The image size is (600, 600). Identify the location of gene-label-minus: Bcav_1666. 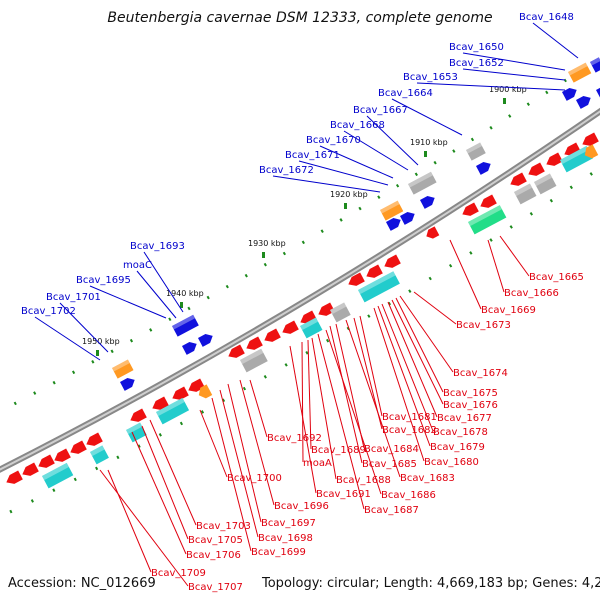
(531, 293).